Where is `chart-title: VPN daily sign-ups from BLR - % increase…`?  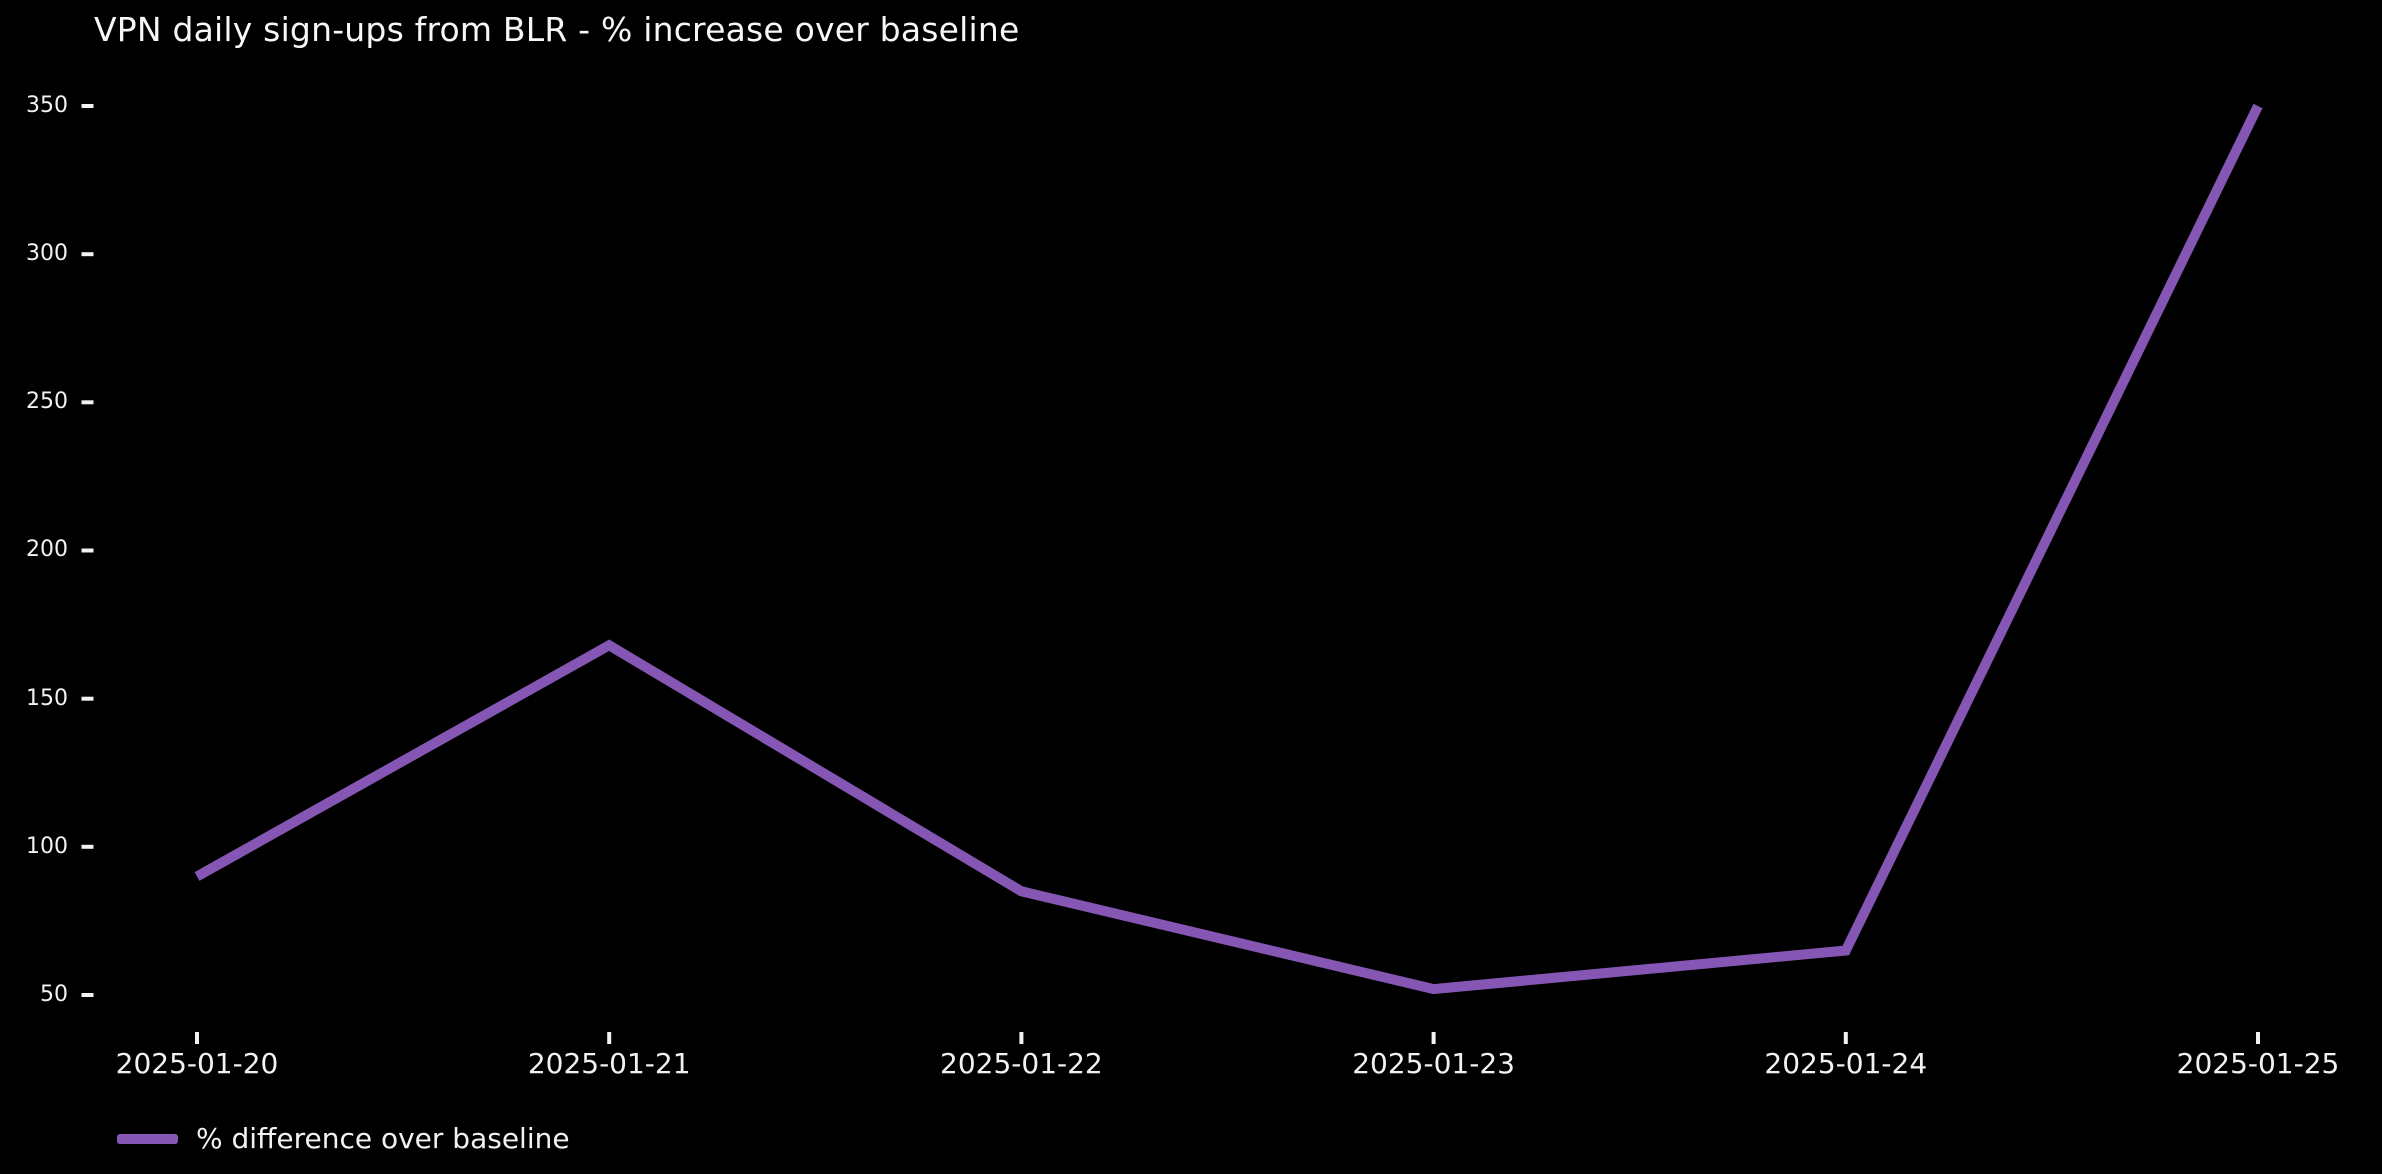
chart-title: VPN daily sign-ups from BLR - % increase… is located at coordinates (557, 29).